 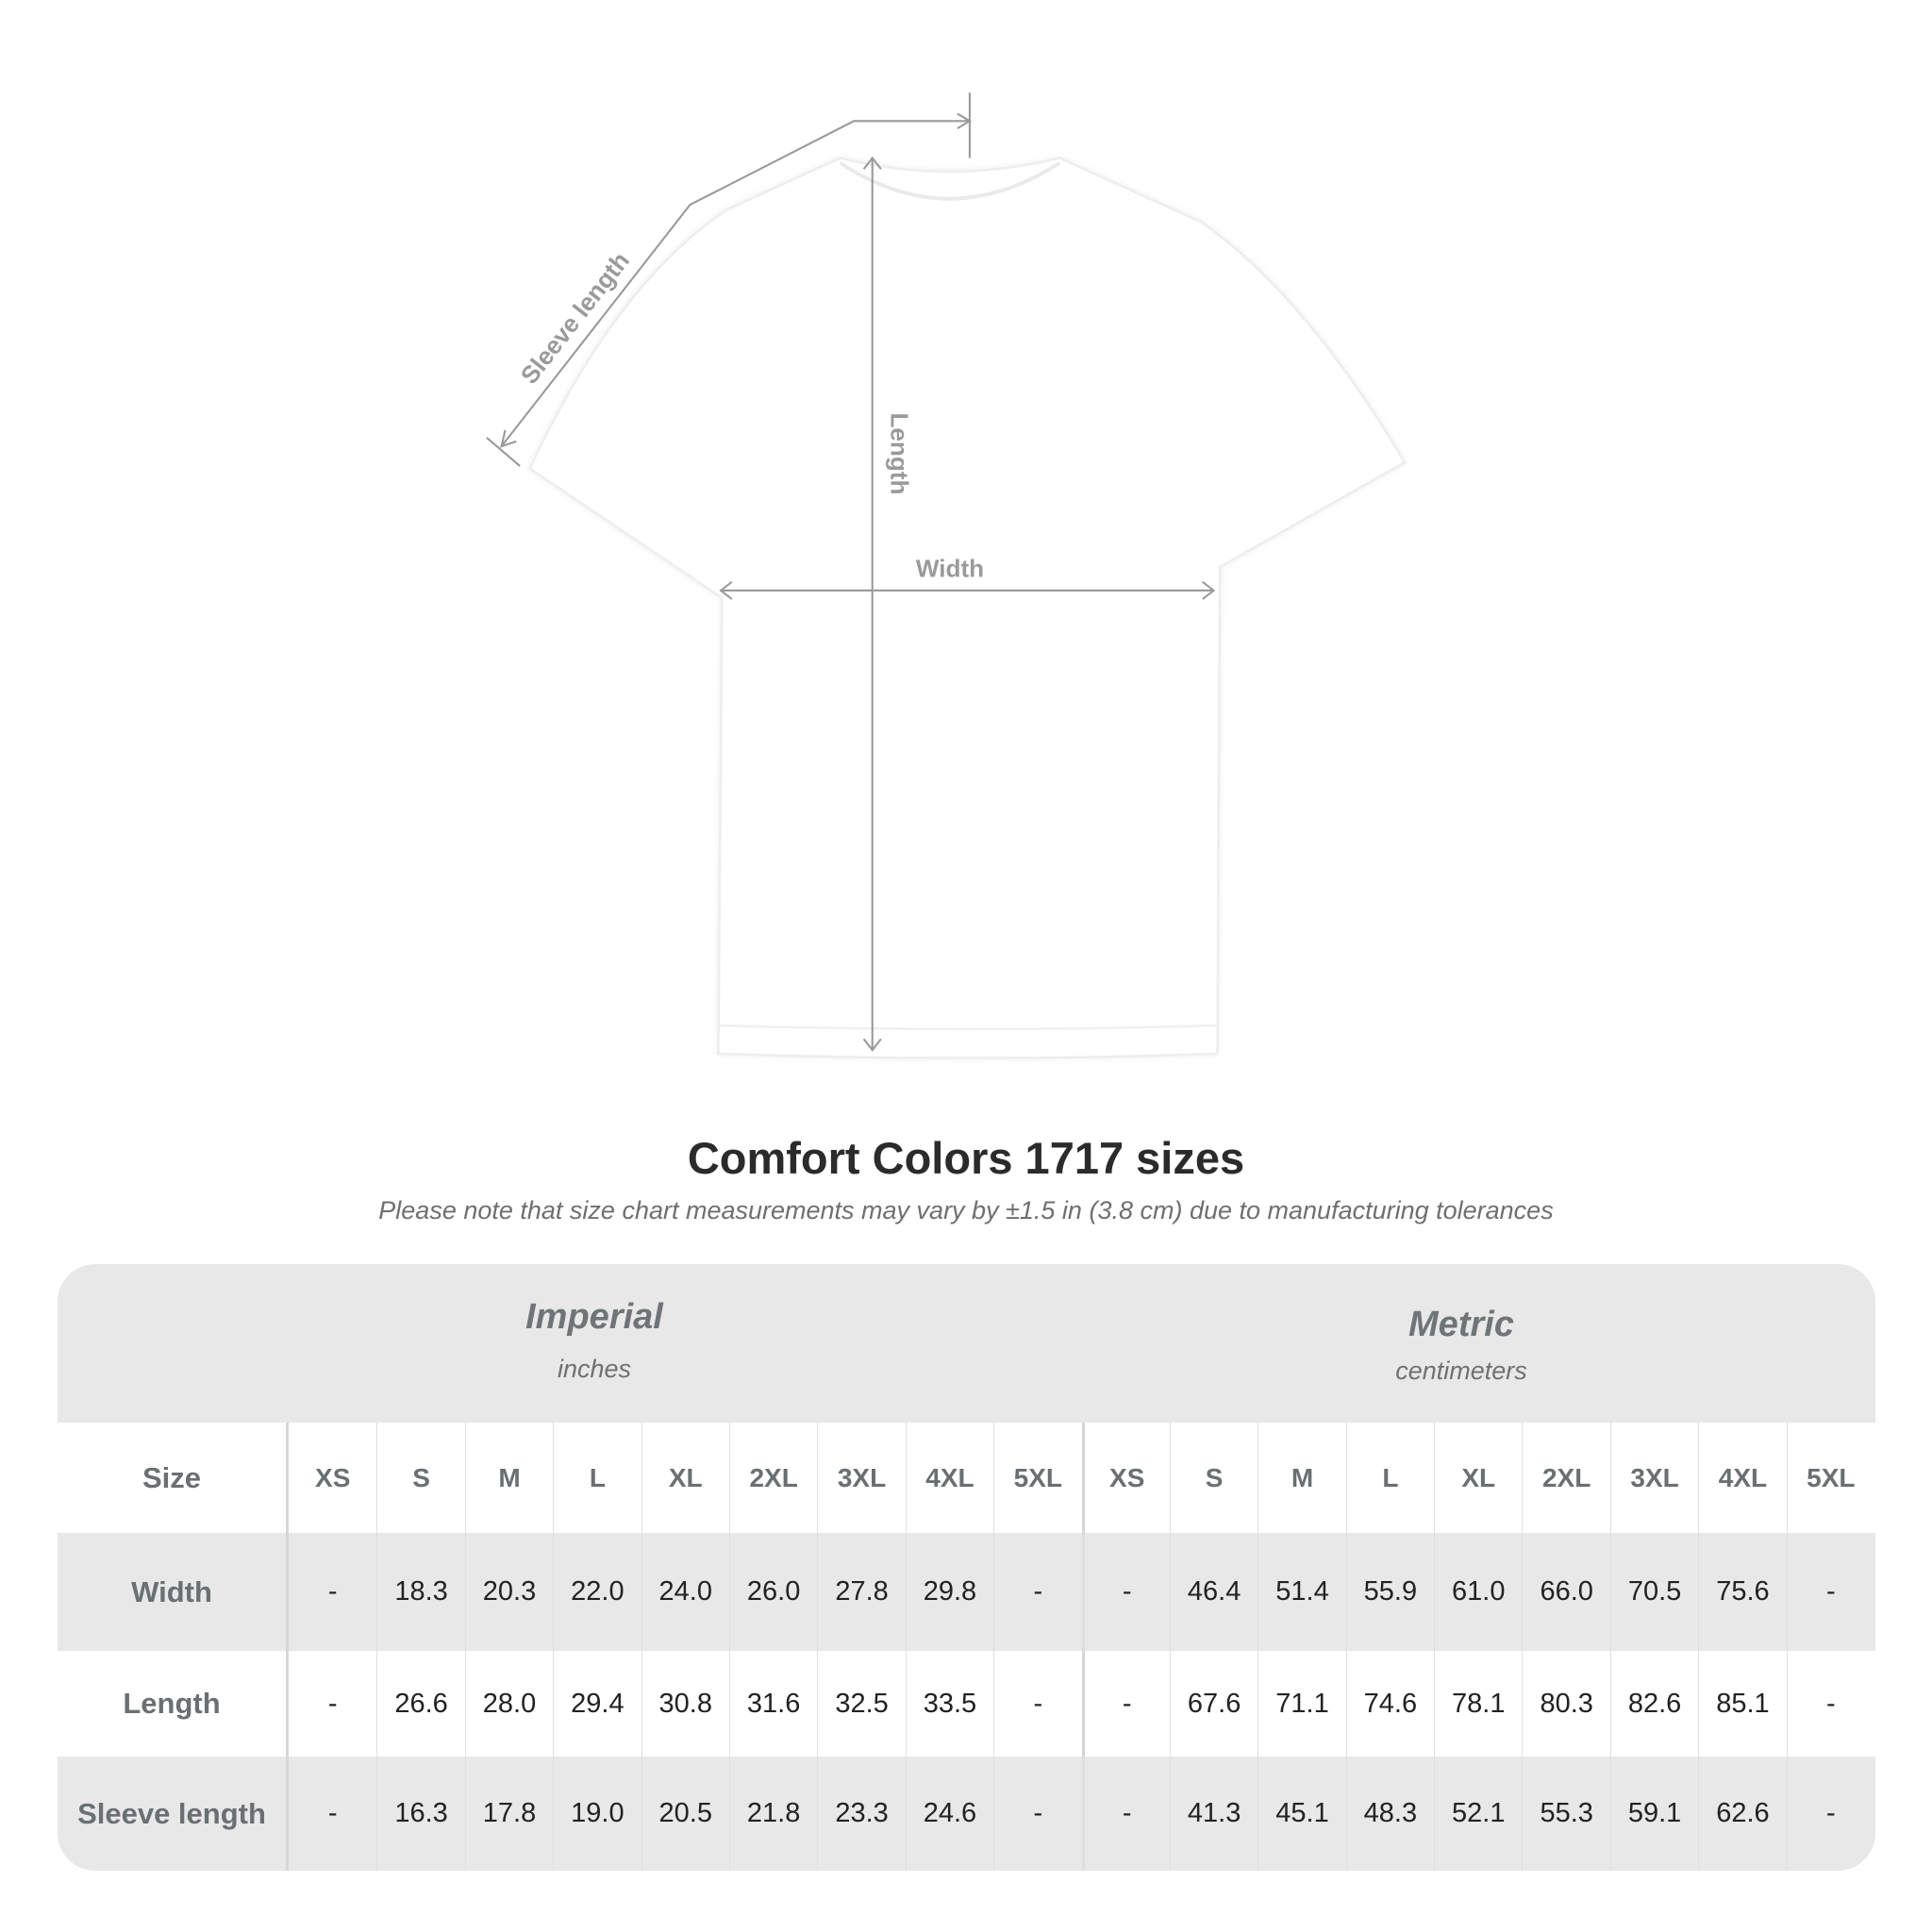 What do you see at coordinates (1461, 1346) in the screenshot?
I see `metric-header: Metric centimeters` at bounding box center [1461, 1346].